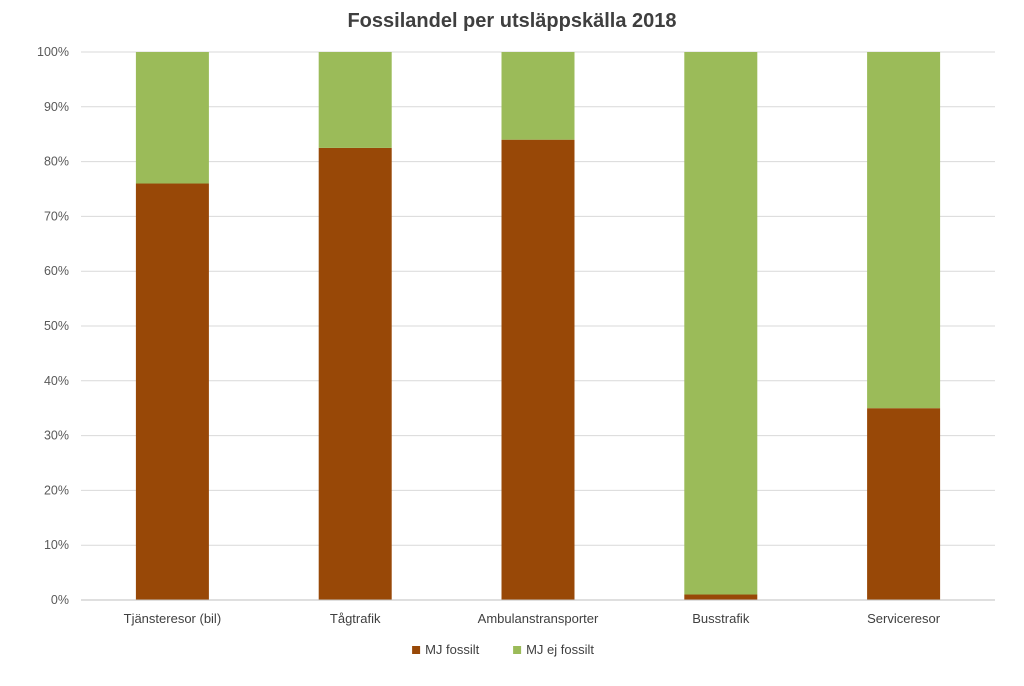 The image size is (1024, 686). I want to click on x-category-label: Ambulanstransporter, so click(538, 618).